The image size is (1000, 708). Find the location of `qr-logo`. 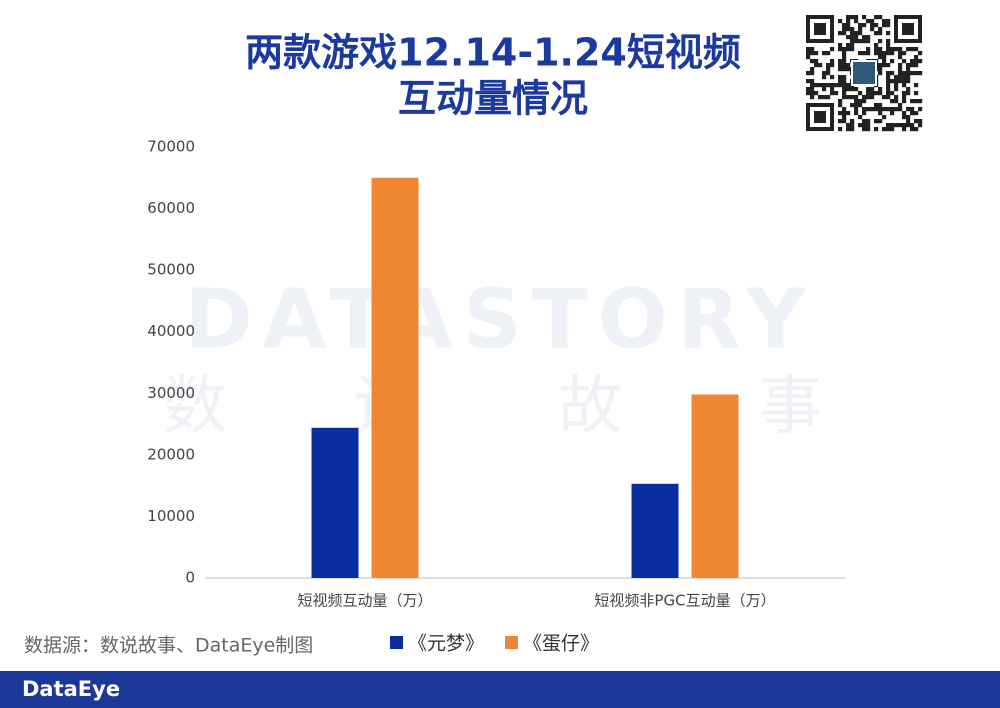

qr-logo is located at coordinates (864, 73).